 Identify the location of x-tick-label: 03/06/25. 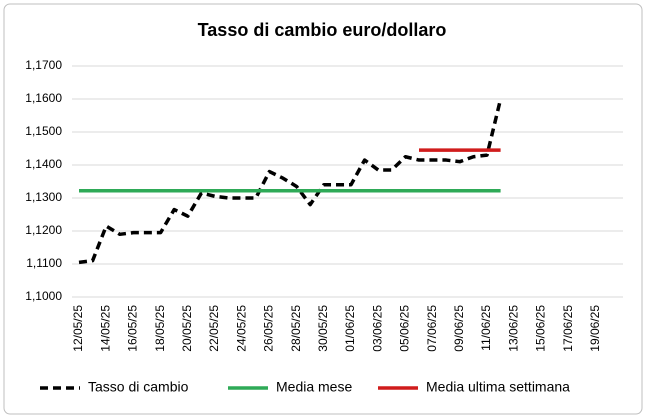
(377, 328).